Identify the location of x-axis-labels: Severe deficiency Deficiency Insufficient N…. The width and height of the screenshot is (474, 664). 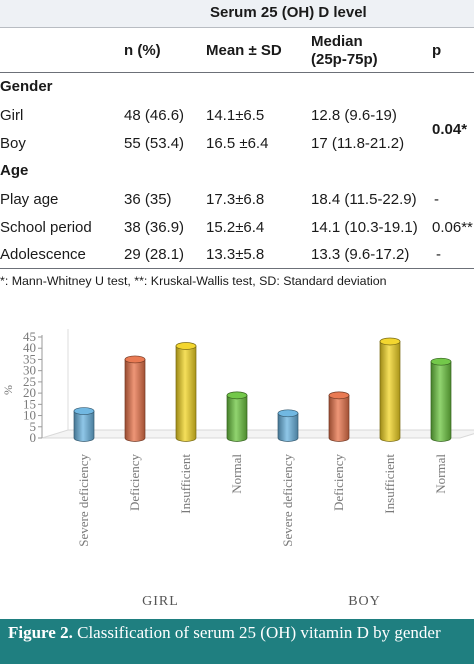
(262, 500).